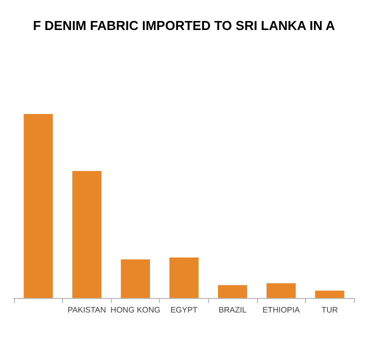  Describe the element at coordinates (184, 310) in the screenshot. I see `x-tick-label: EGYPT` at that location.